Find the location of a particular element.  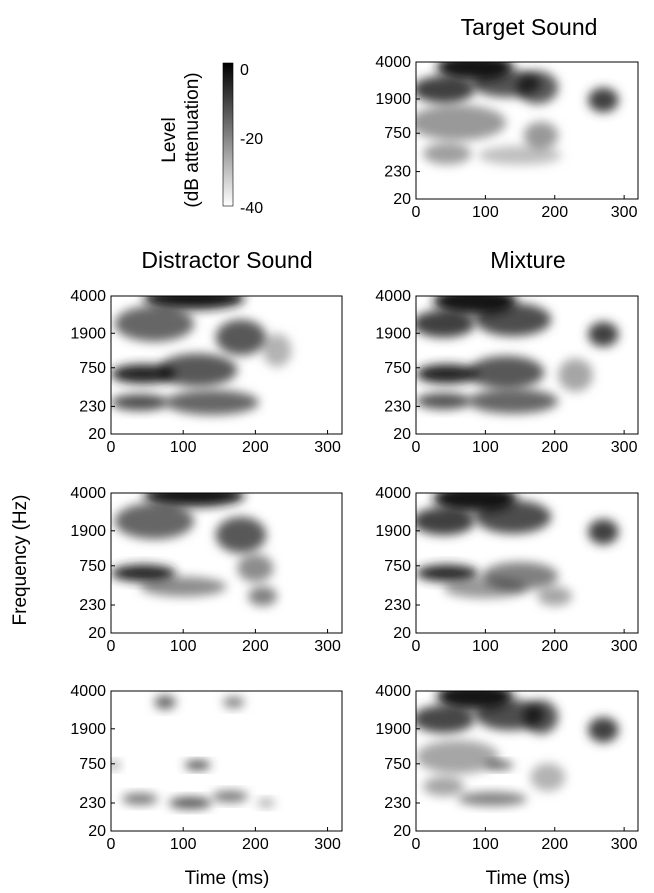

colorbar-tick-minus20: -20 is located at coordinates (251, 139).